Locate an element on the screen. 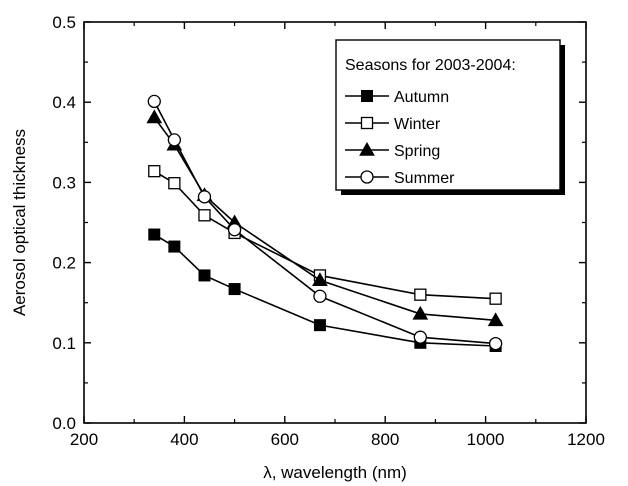  legend-box is located at coordinates (448, 115).